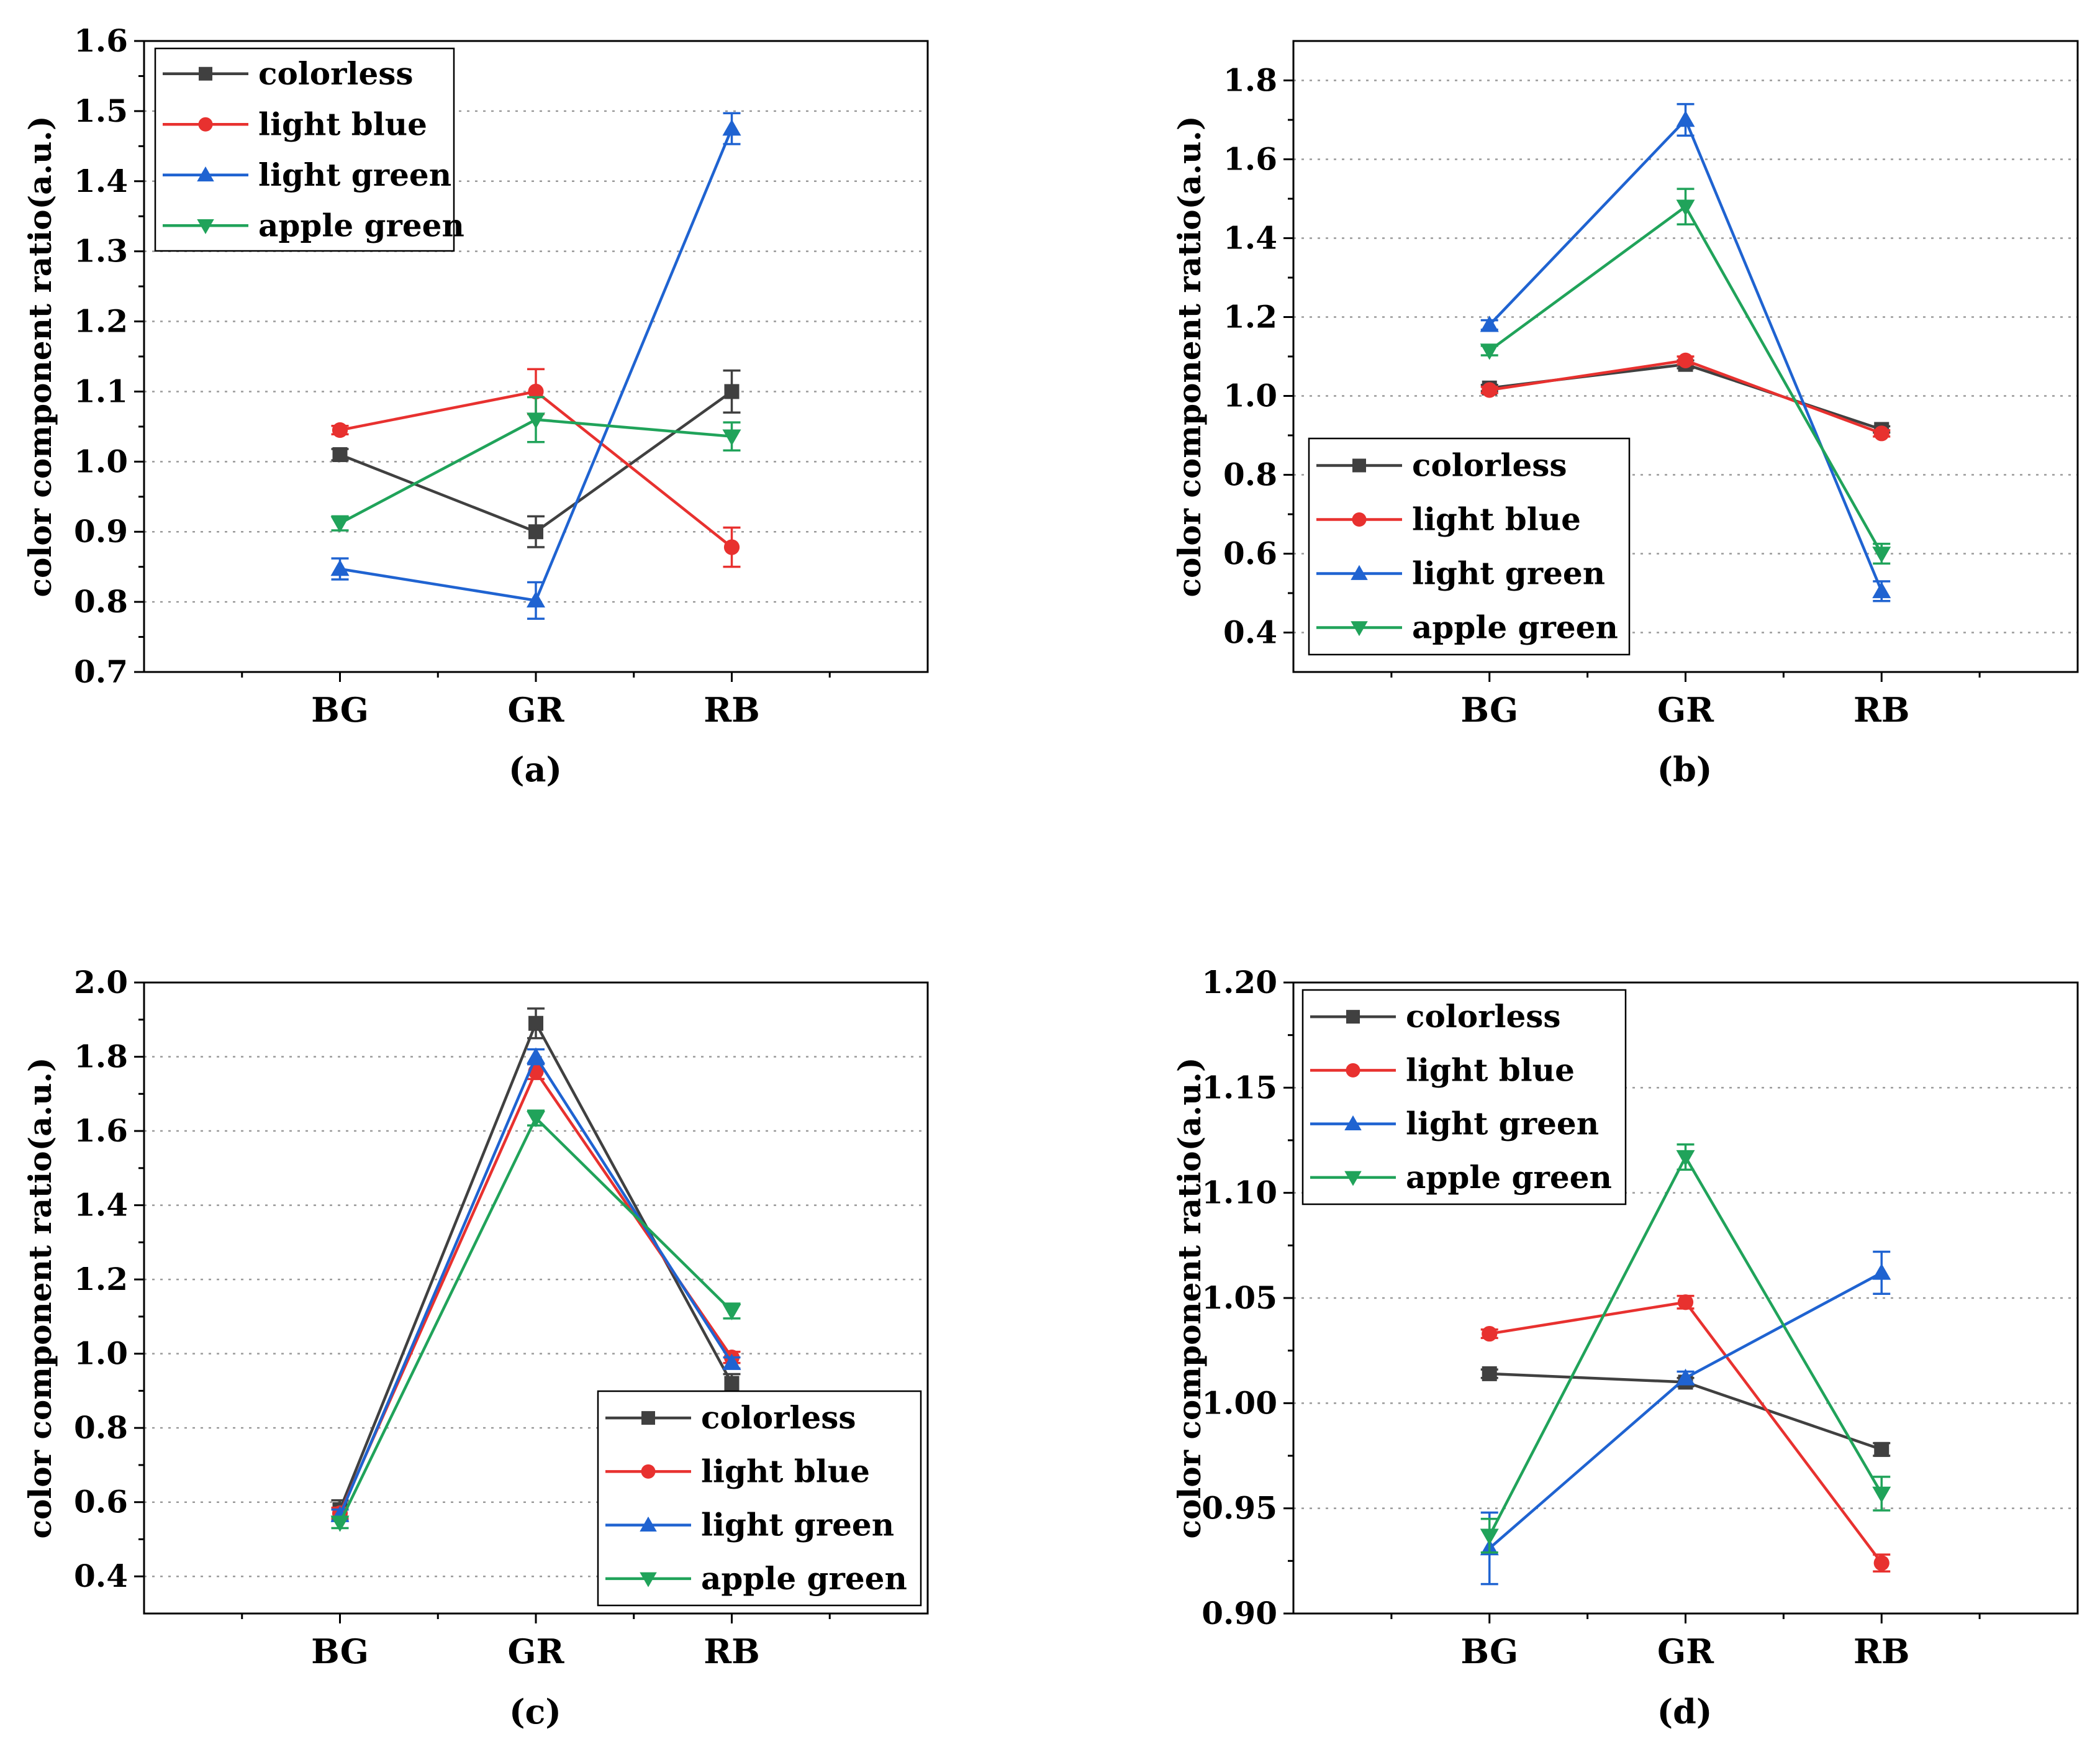 The width and height of the screenshot is (2100, 1752). What do you see at coordinates (1239, 1297) in the screenshot?
I see `y-tick-label: 1.05` at bounding box center [1239, 1297].